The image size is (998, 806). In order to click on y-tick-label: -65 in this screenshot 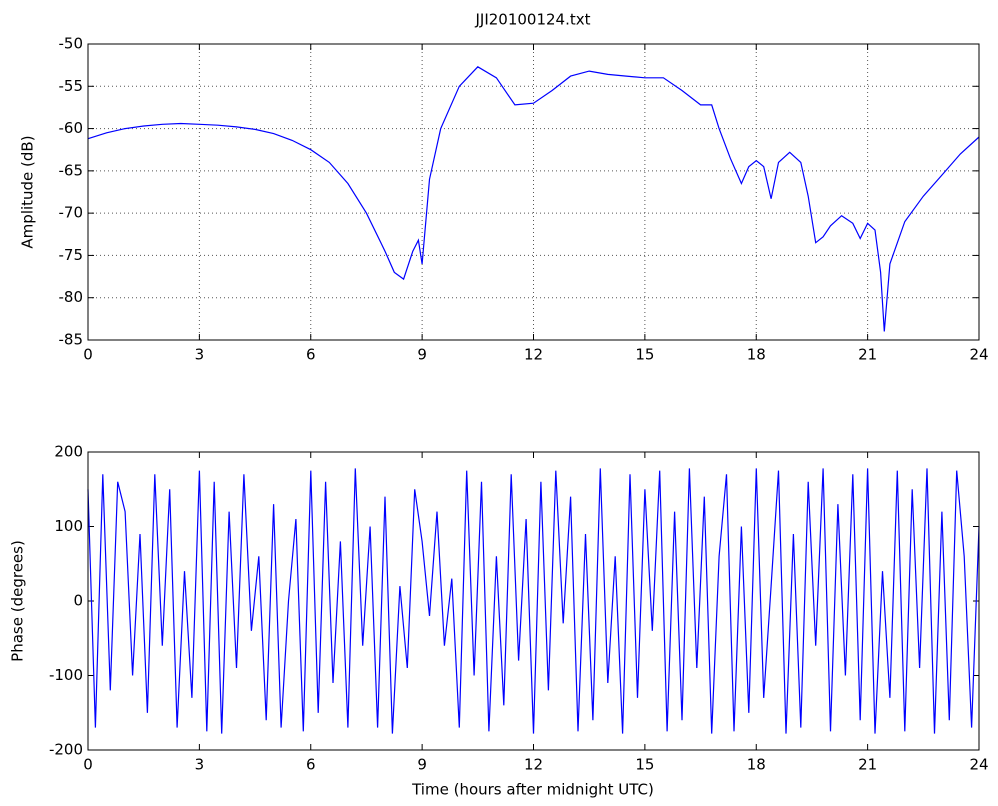, I will do `click(71, 170)`.